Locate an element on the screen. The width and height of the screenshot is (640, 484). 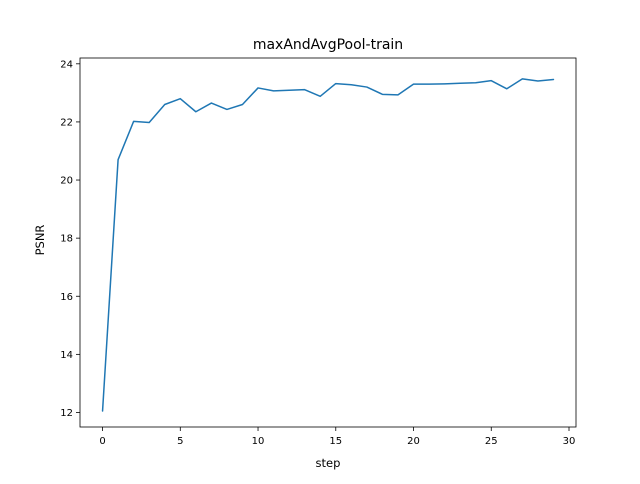
y-tick-label: 18 is located at coordinates (66, 239).